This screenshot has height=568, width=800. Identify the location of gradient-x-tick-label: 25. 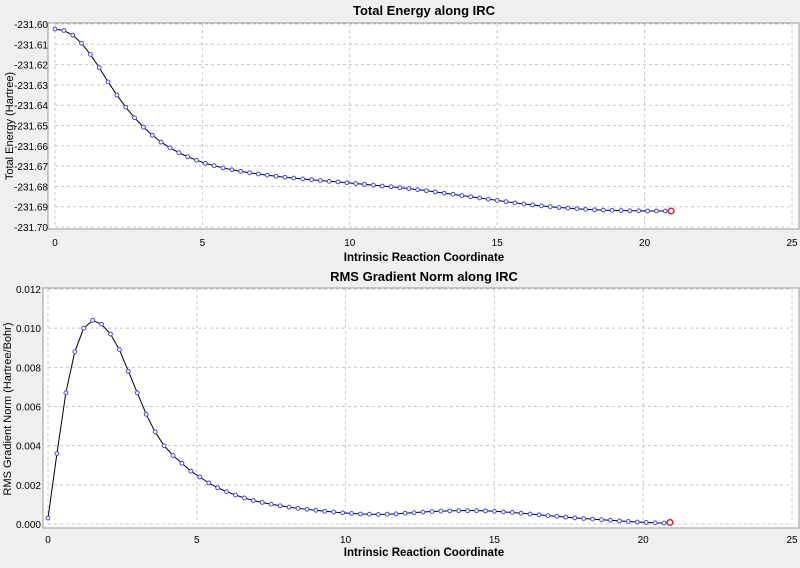
(792, 540).